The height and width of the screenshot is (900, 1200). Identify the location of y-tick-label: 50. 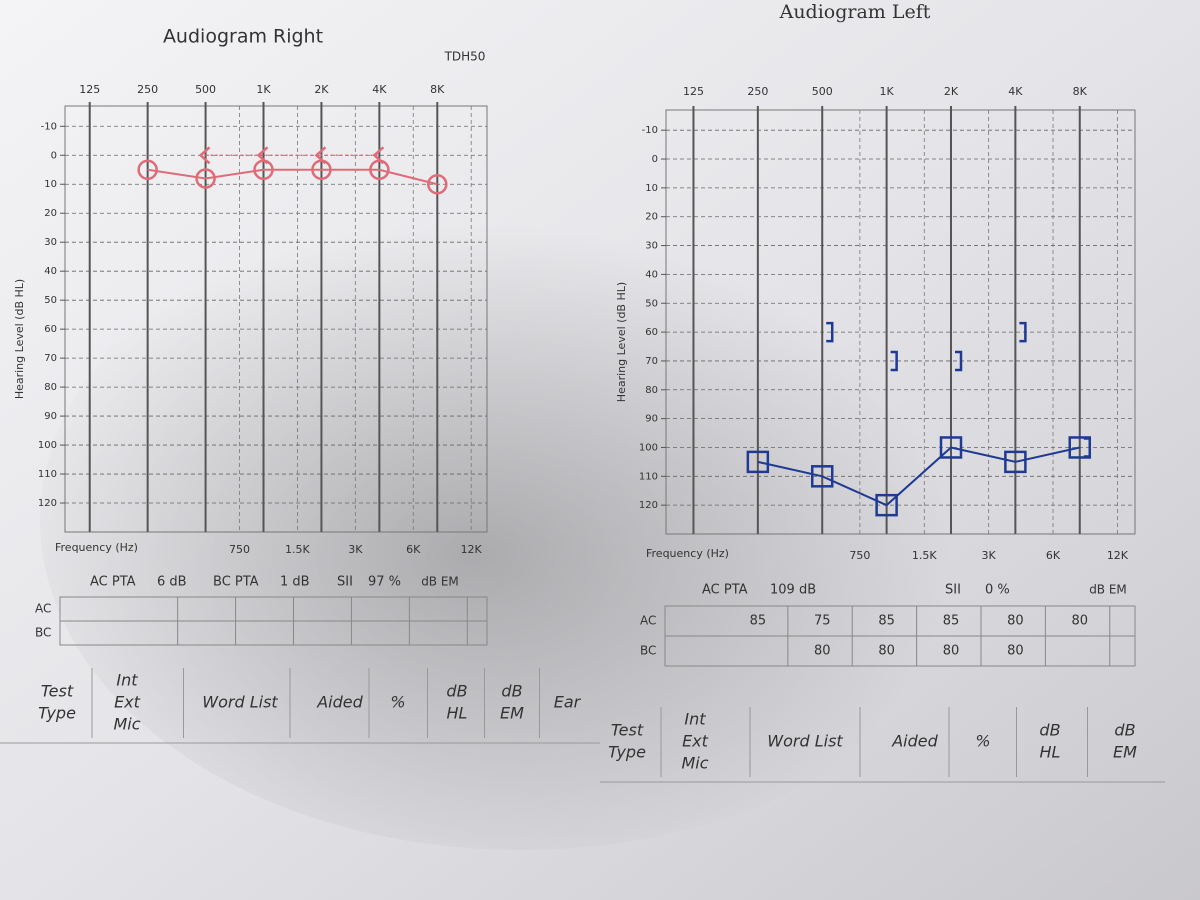
(651, 303).